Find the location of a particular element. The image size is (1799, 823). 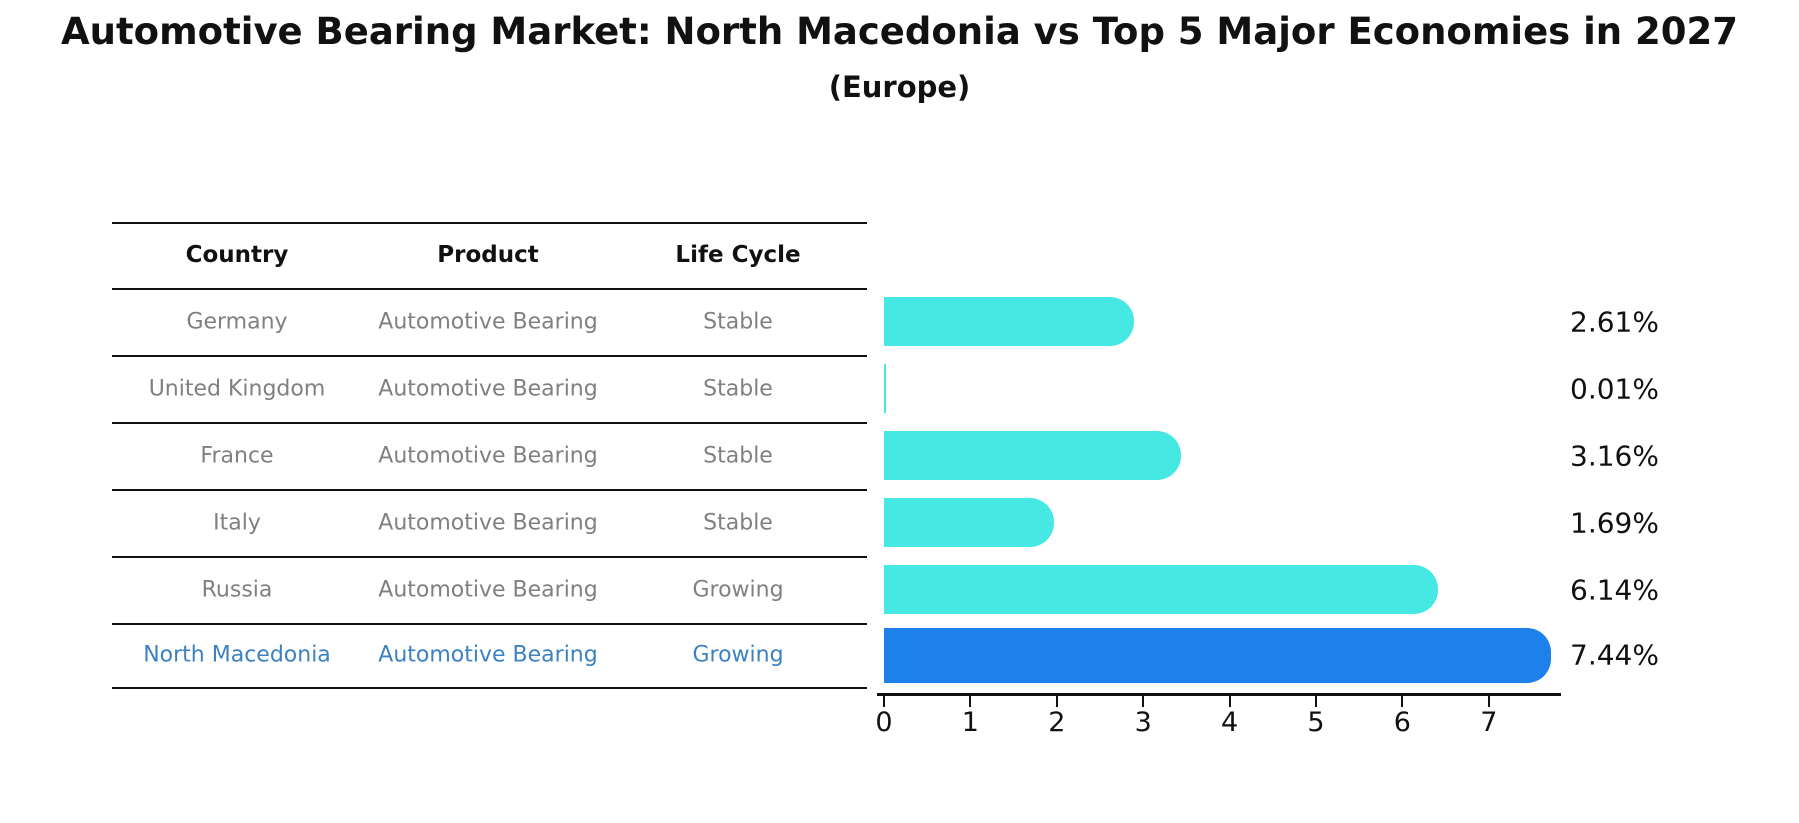

bar-united-kingdom is located at coordinates (885, 388).